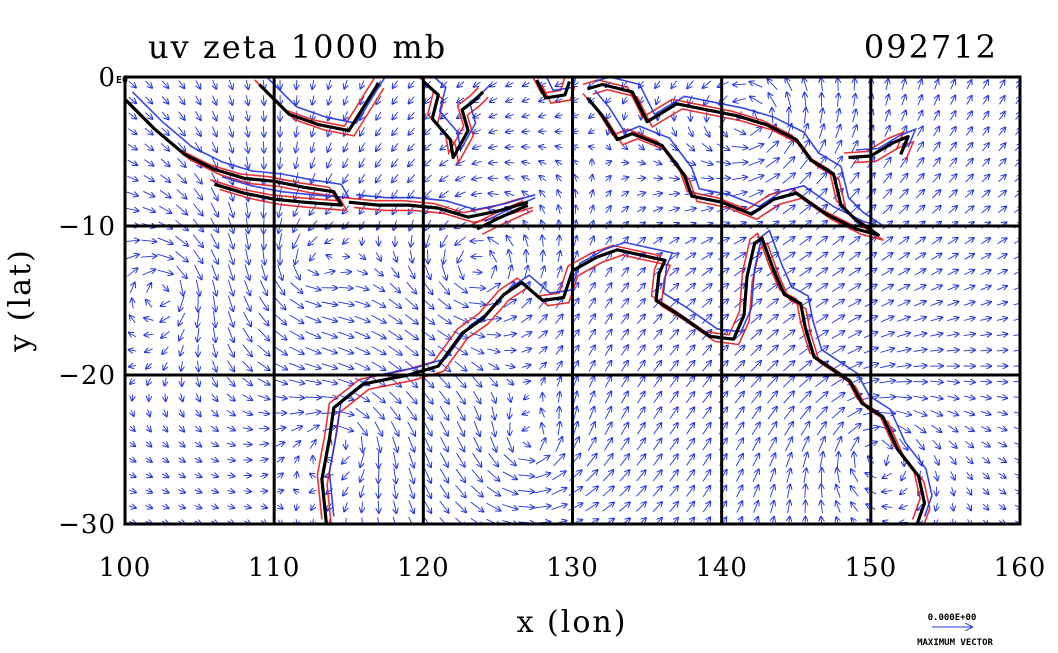 This screenshot has width=1058, height=653. Describe the element at coordinates (733, 159) in the screenshot. I see `coastline-new_guinea` at that location.